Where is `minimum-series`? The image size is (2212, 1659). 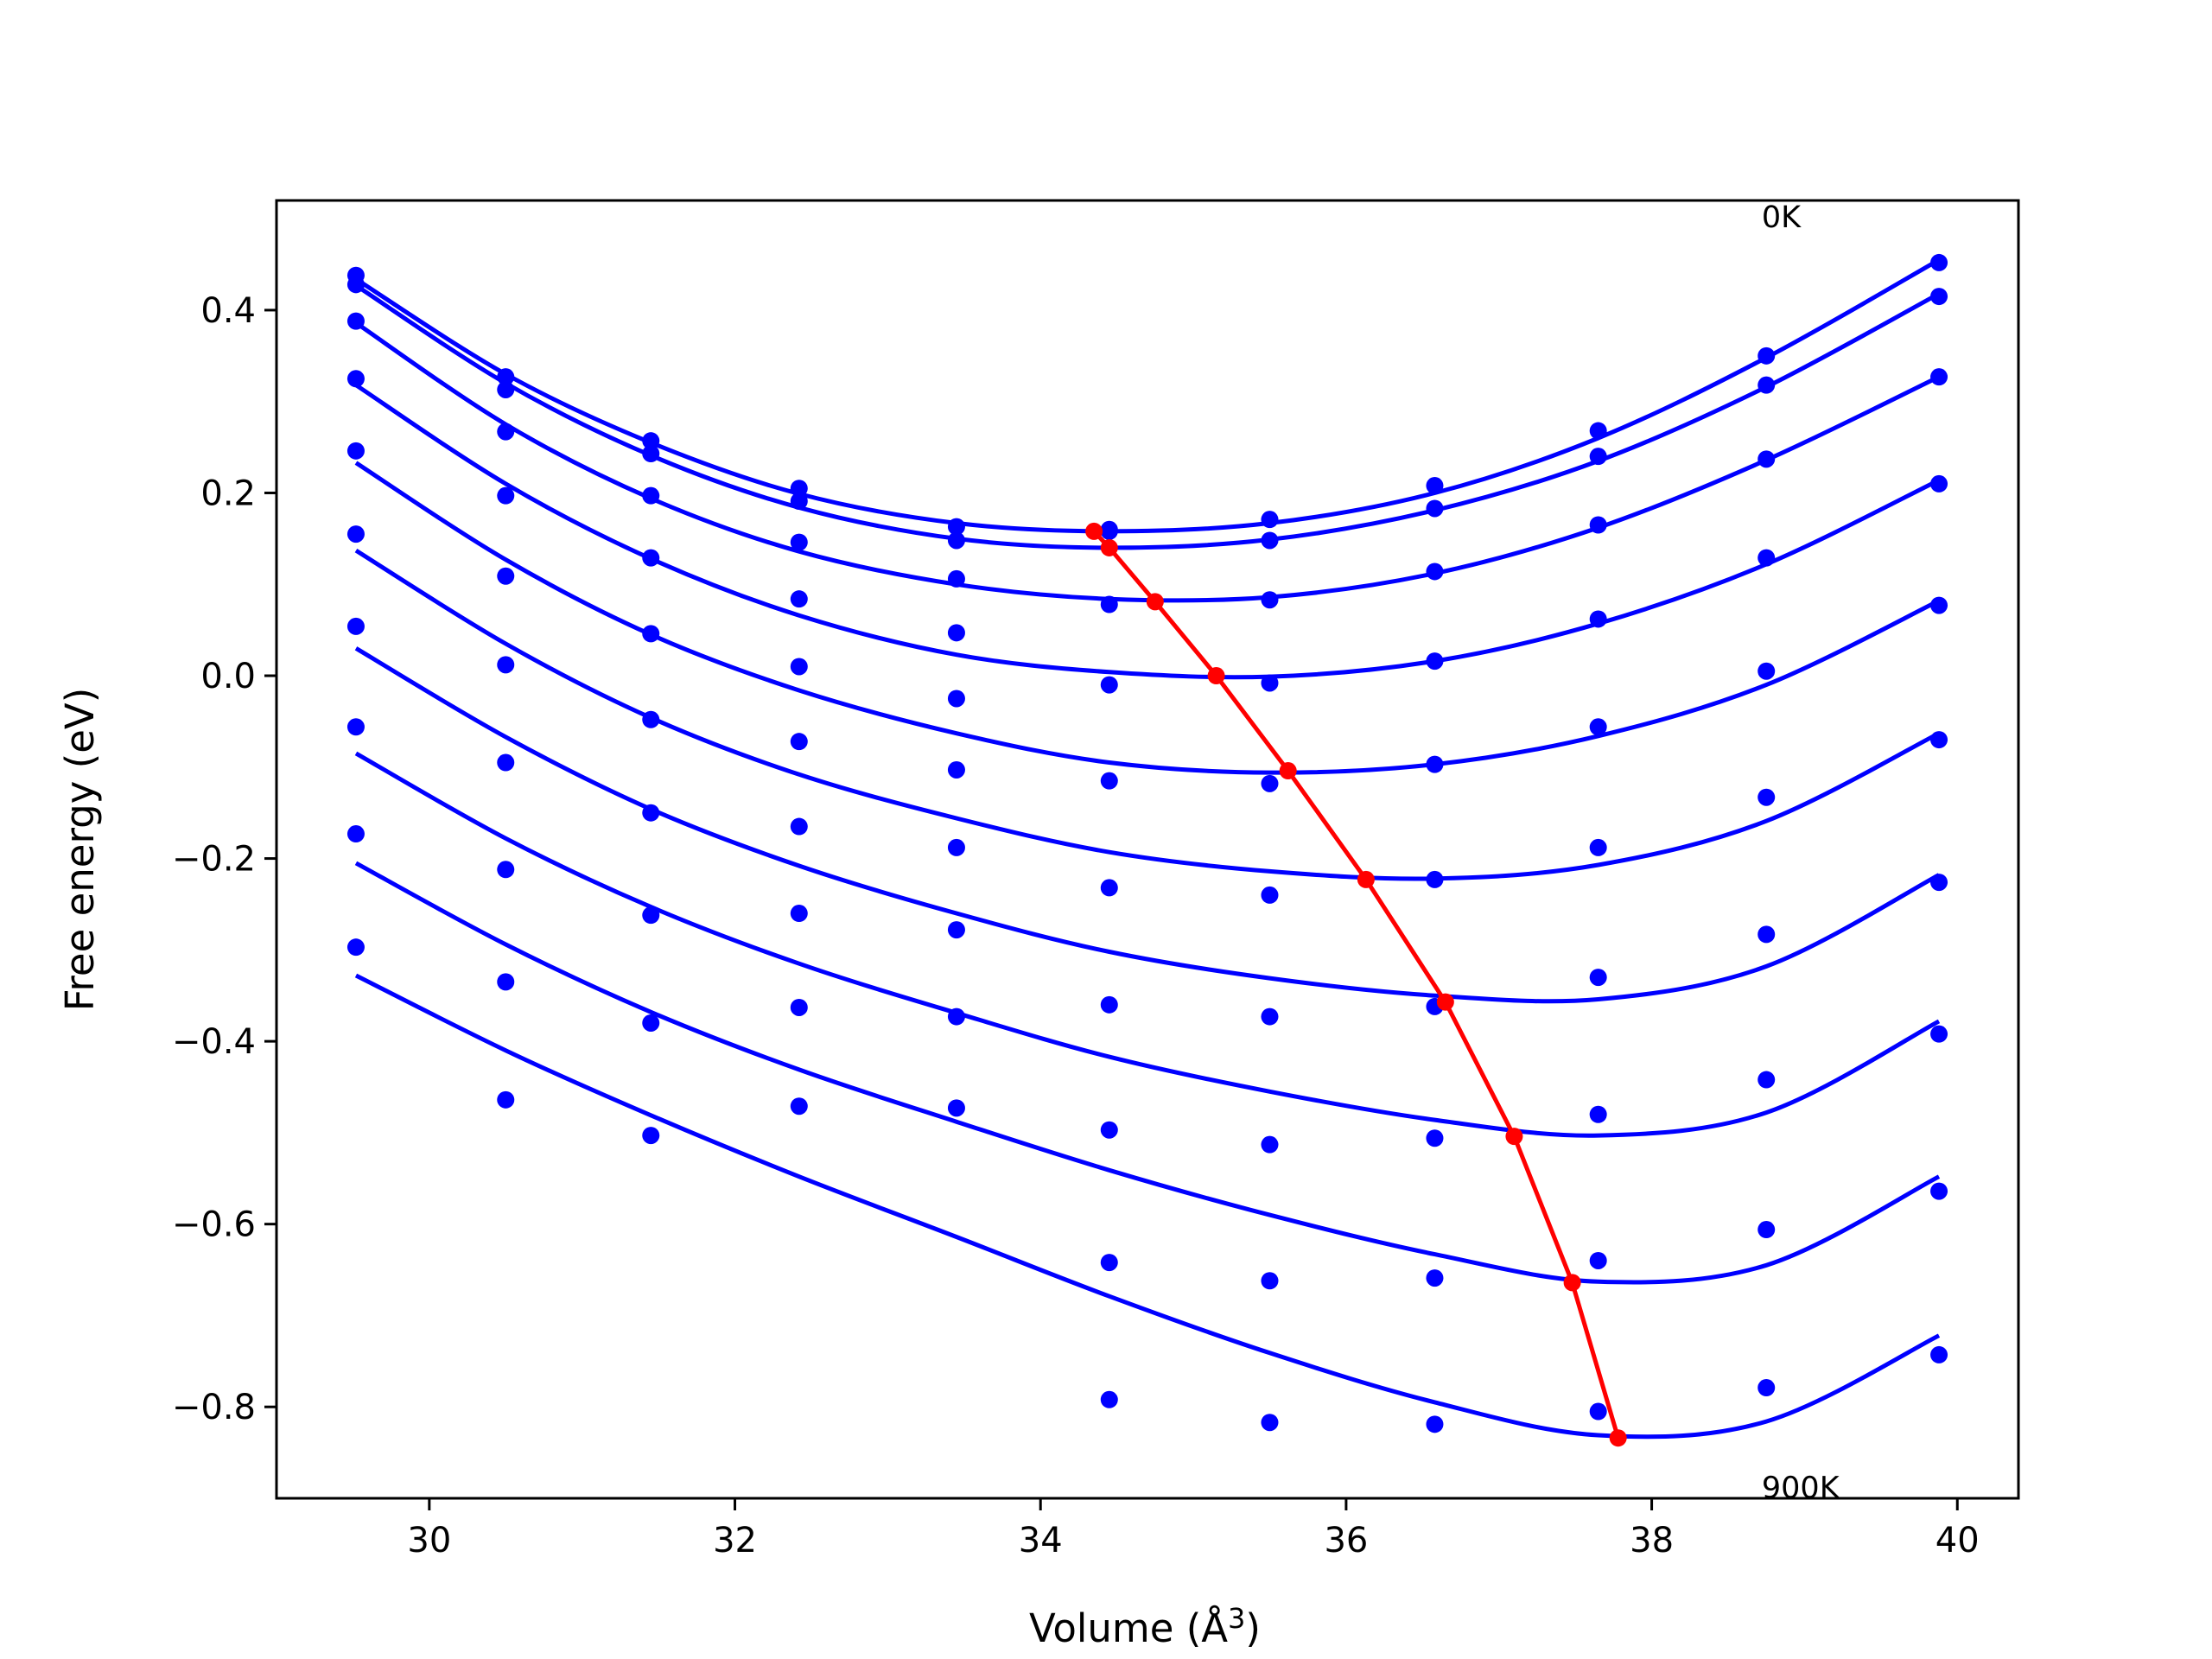
minimum-series is located at coordinates (1356, 984).